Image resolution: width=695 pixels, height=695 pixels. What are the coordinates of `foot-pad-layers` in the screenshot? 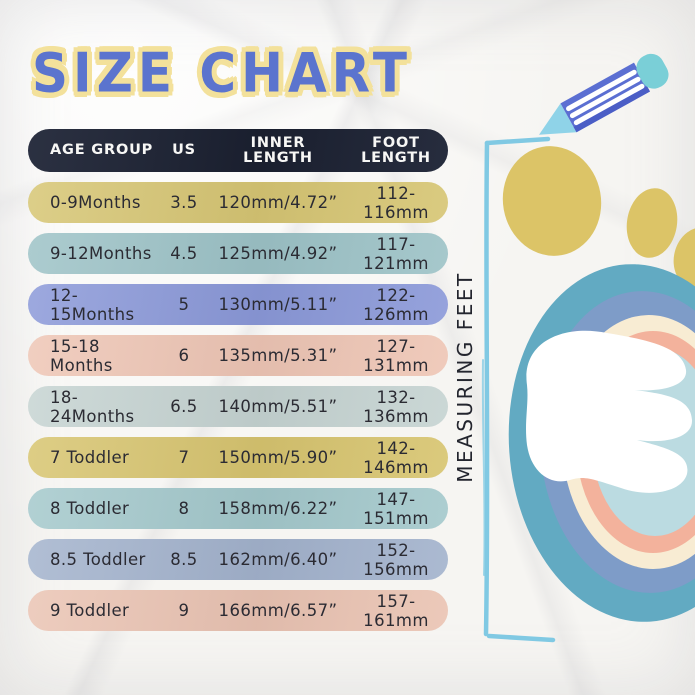 It's located at (601, 443).